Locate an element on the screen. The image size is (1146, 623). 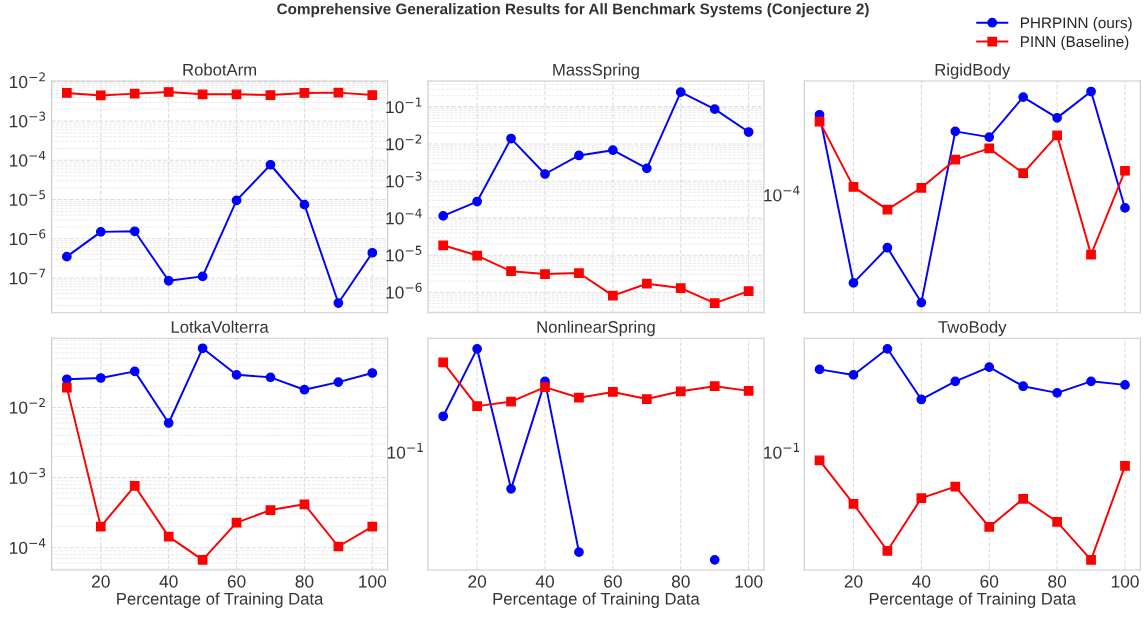
text: Comprehensive Generalization Results for All Benchmark Systems (Conjecture 2) is located at coordinates (573, 10).